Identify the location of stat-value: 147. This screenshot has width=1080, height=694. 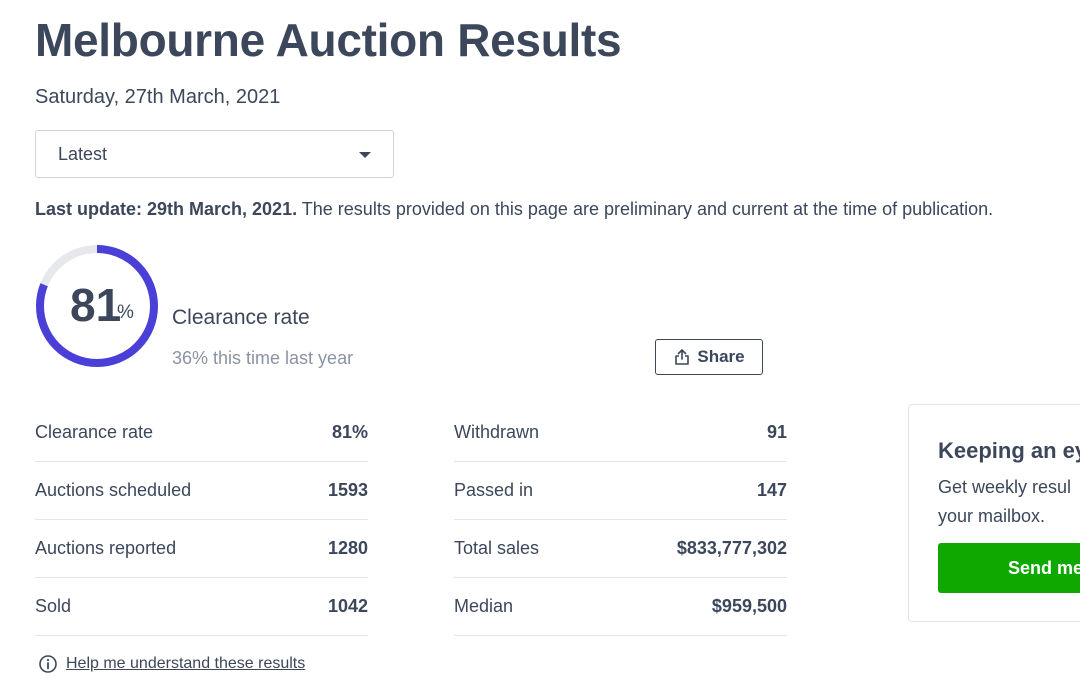
(771, 490).